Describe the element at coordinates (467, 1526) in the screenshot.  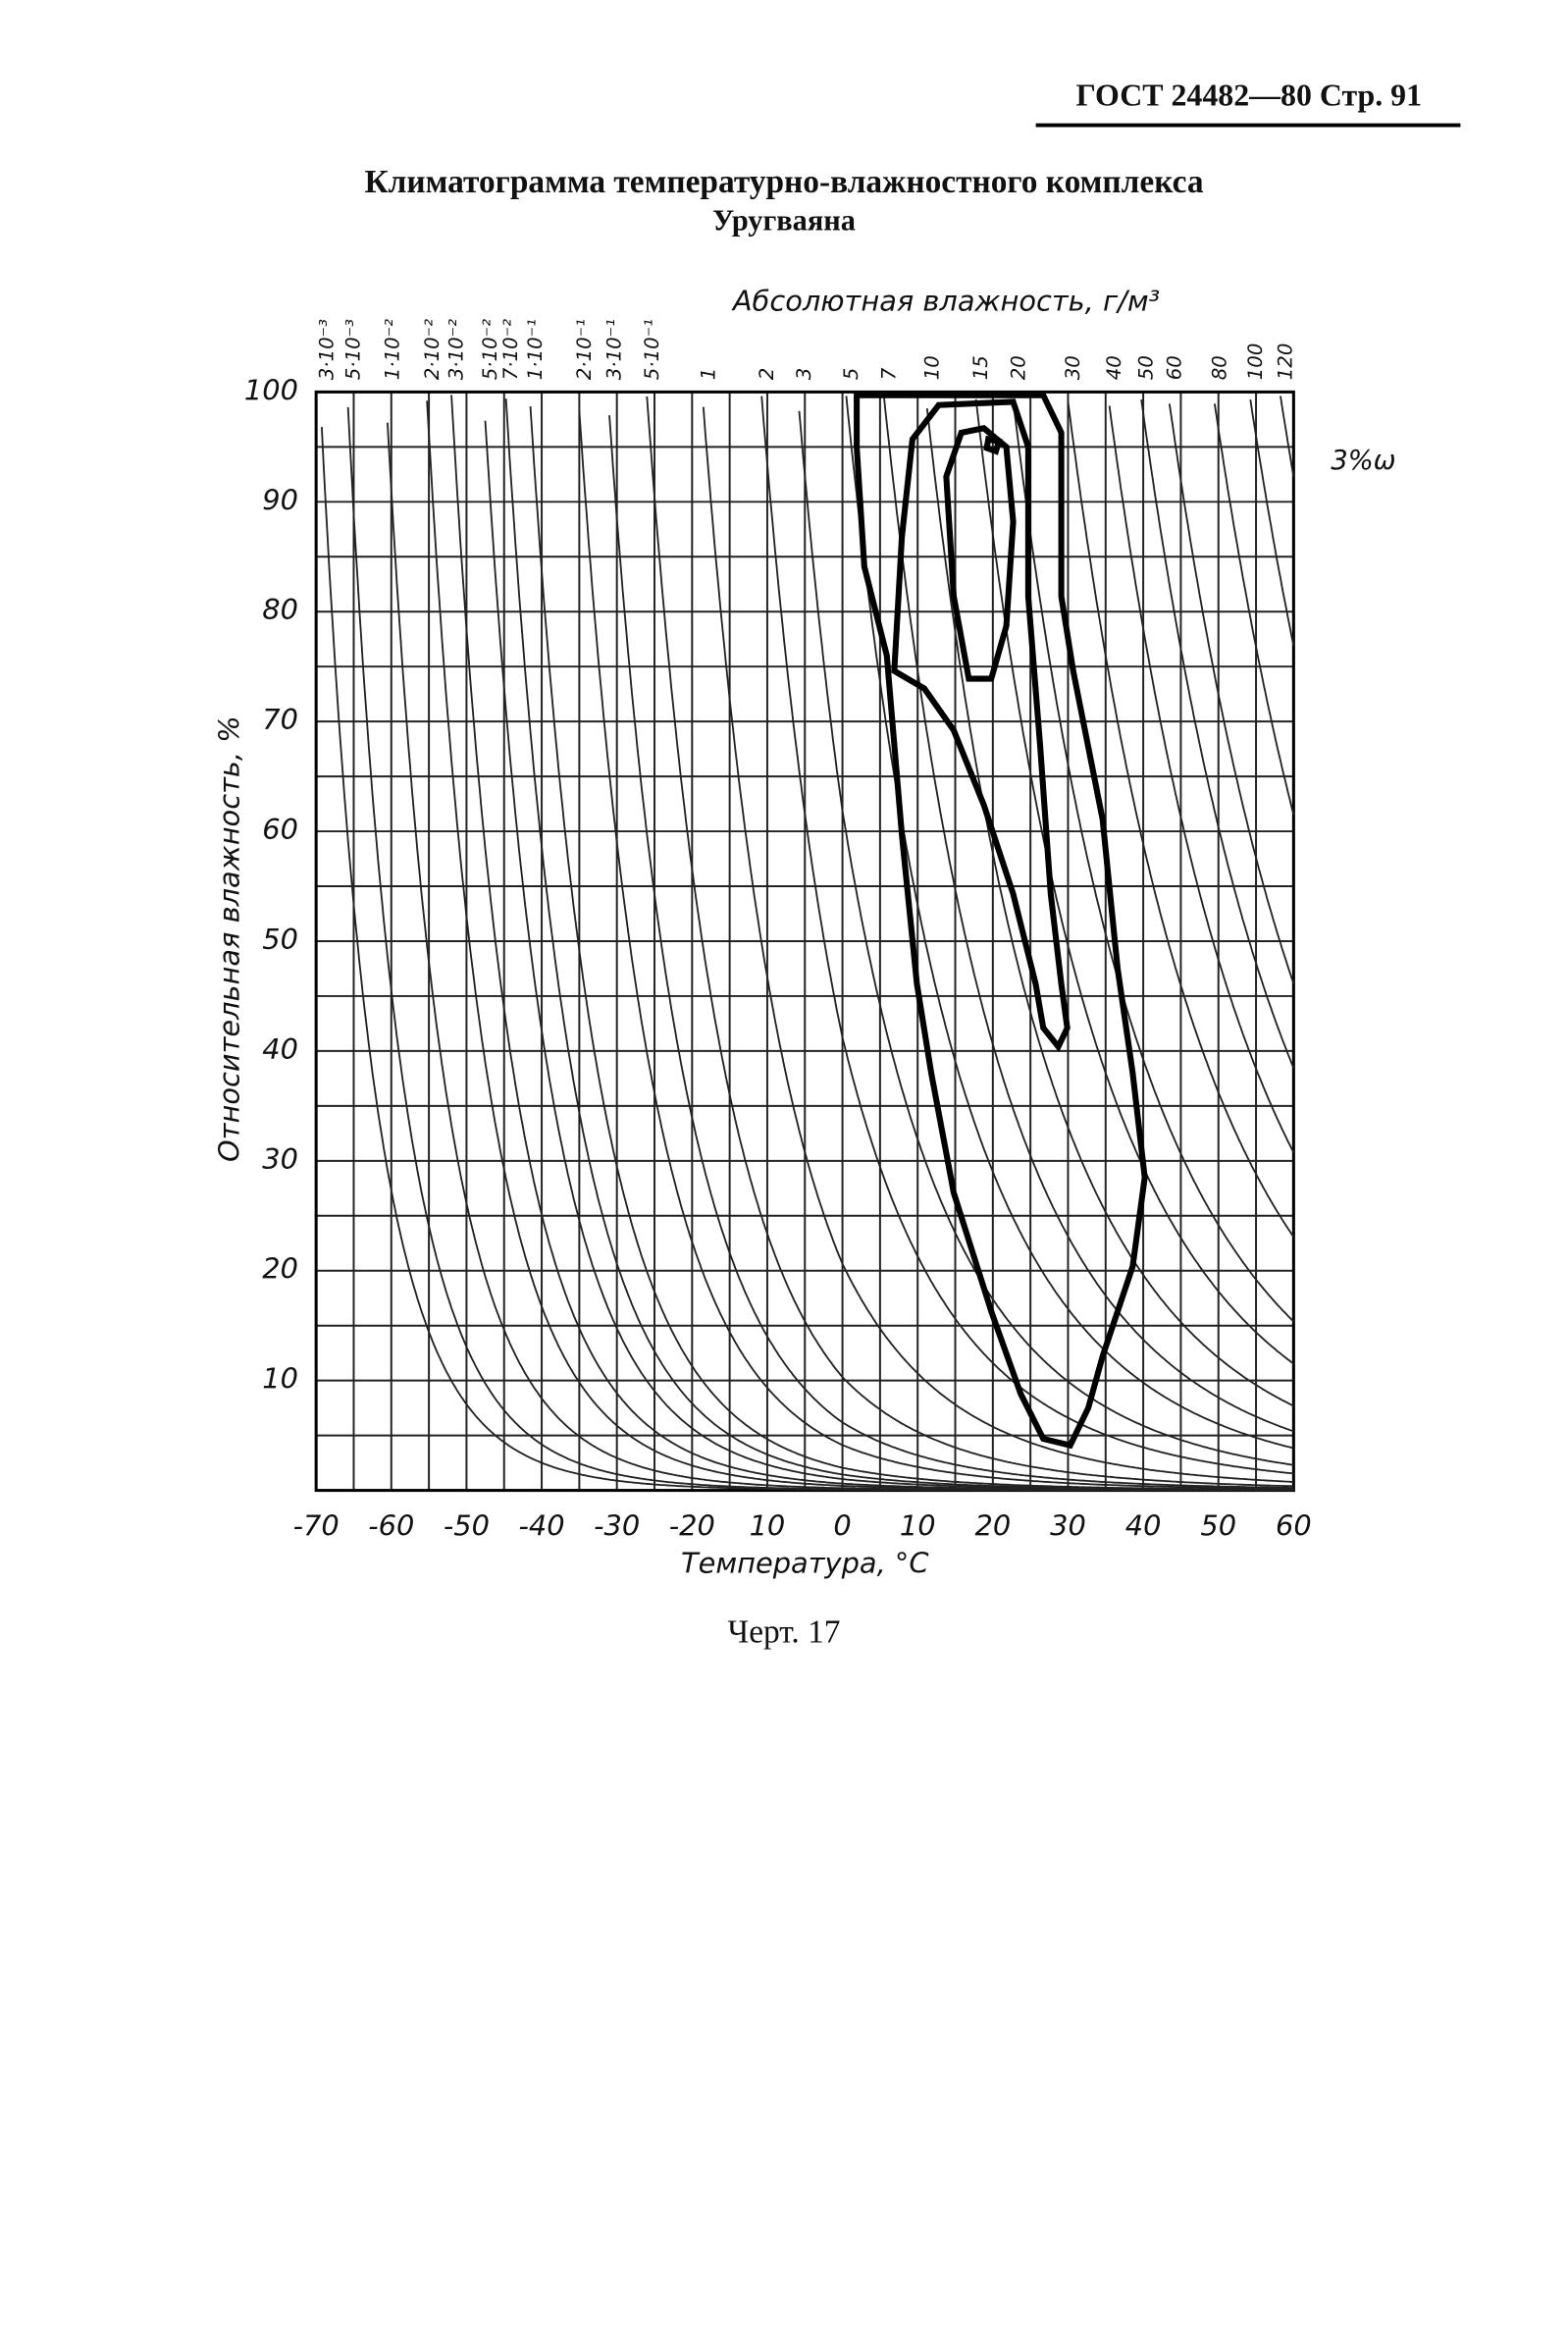
I see `x-tick-label: -50` at that location.